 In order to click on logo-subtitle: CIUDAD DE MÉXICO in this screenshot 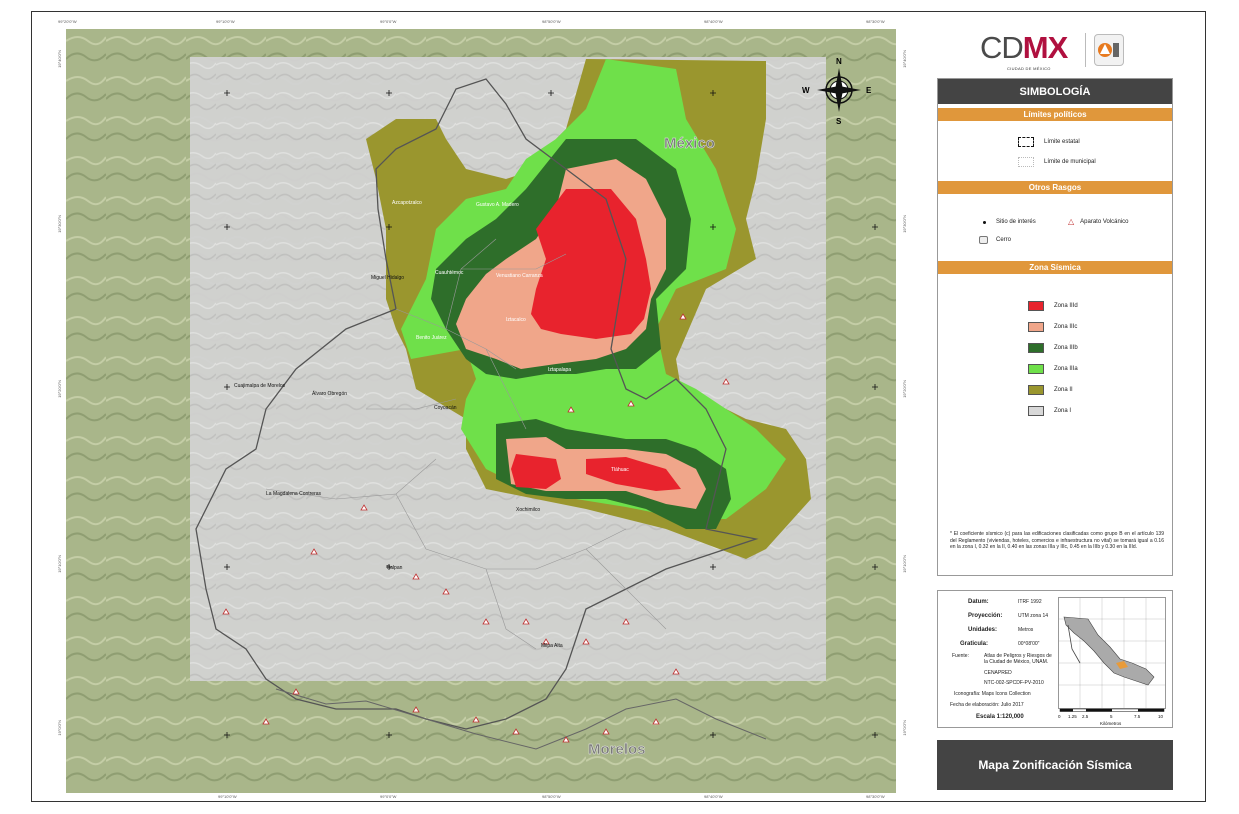, I will do `click(1029, 68)`.